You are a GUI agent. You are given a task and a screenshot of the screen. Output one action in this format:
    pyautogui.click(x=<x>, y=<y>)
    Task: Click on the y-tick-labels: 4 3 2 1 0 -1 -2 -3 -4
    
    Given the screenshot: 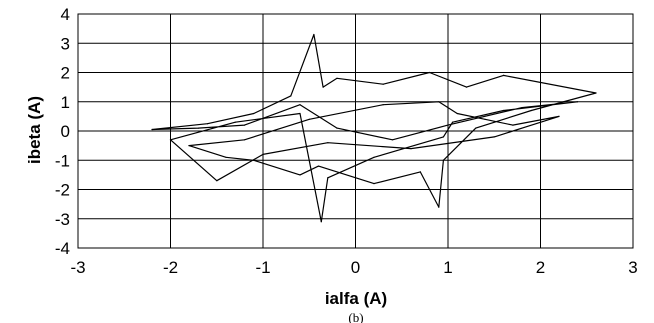 What is the action you would take?
    pyautogui.click(x=62, y=131)
    